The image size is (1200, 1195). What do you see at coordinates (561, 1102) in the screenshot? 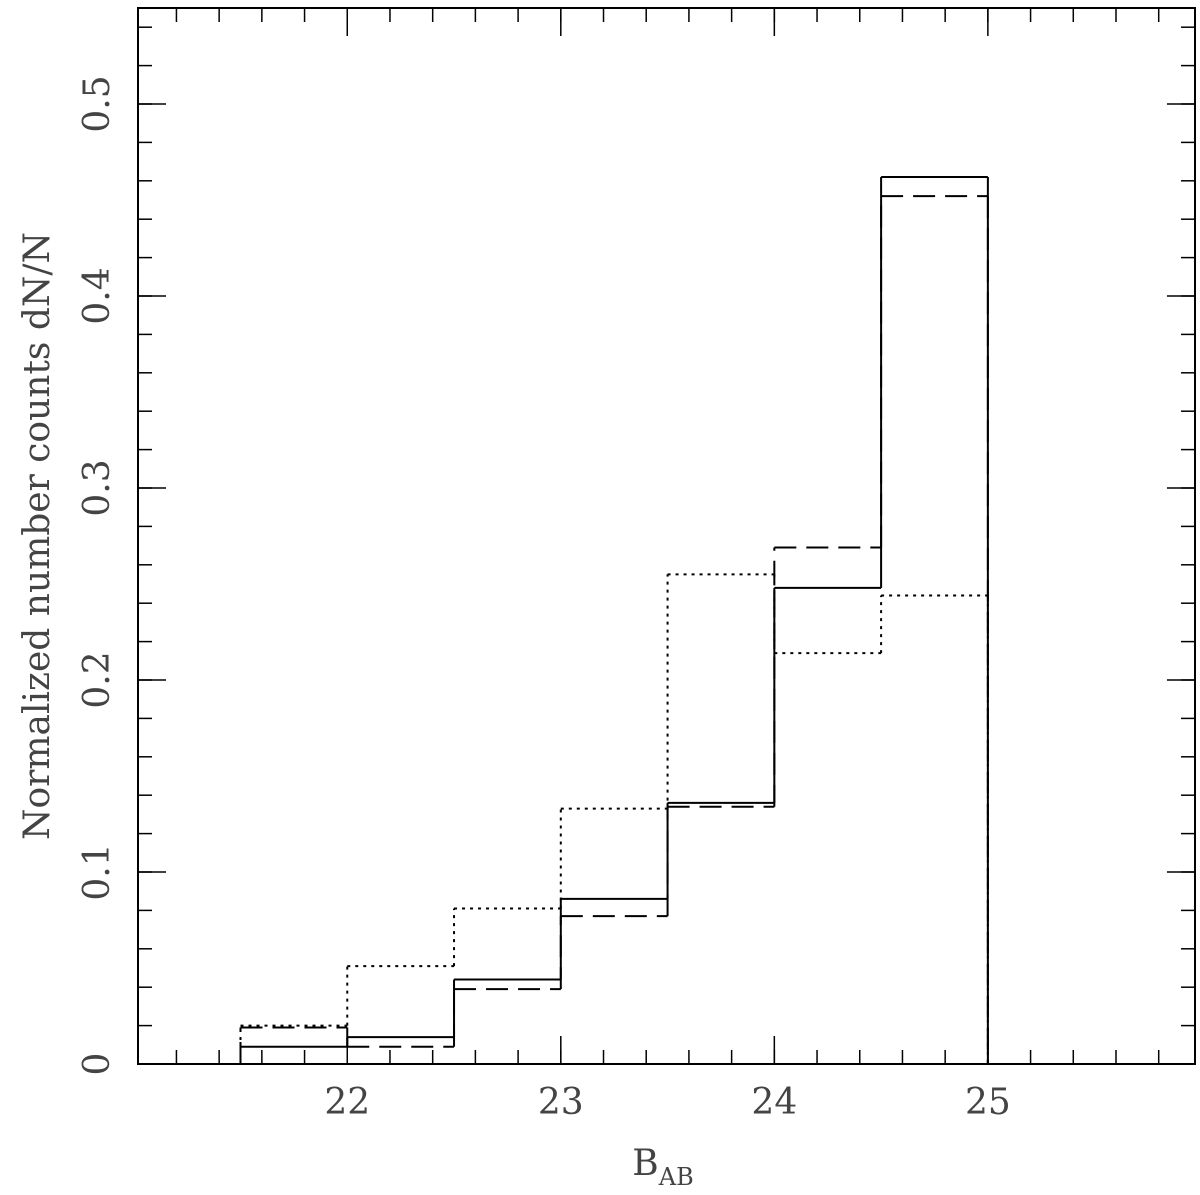
I see `x-tick-label: 23` at bounding box center [561, 1102].